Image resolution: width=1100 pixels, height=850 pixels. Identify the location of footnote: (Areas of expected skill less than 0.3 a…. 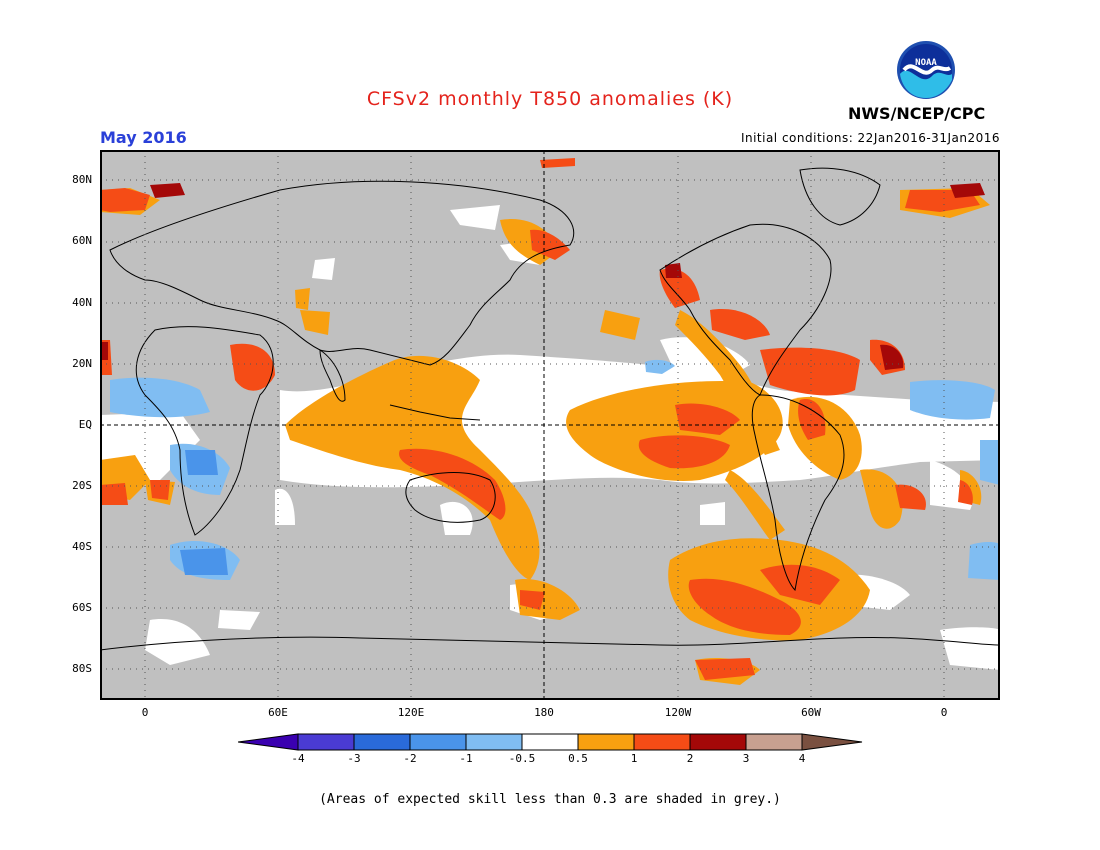
(550, 799).